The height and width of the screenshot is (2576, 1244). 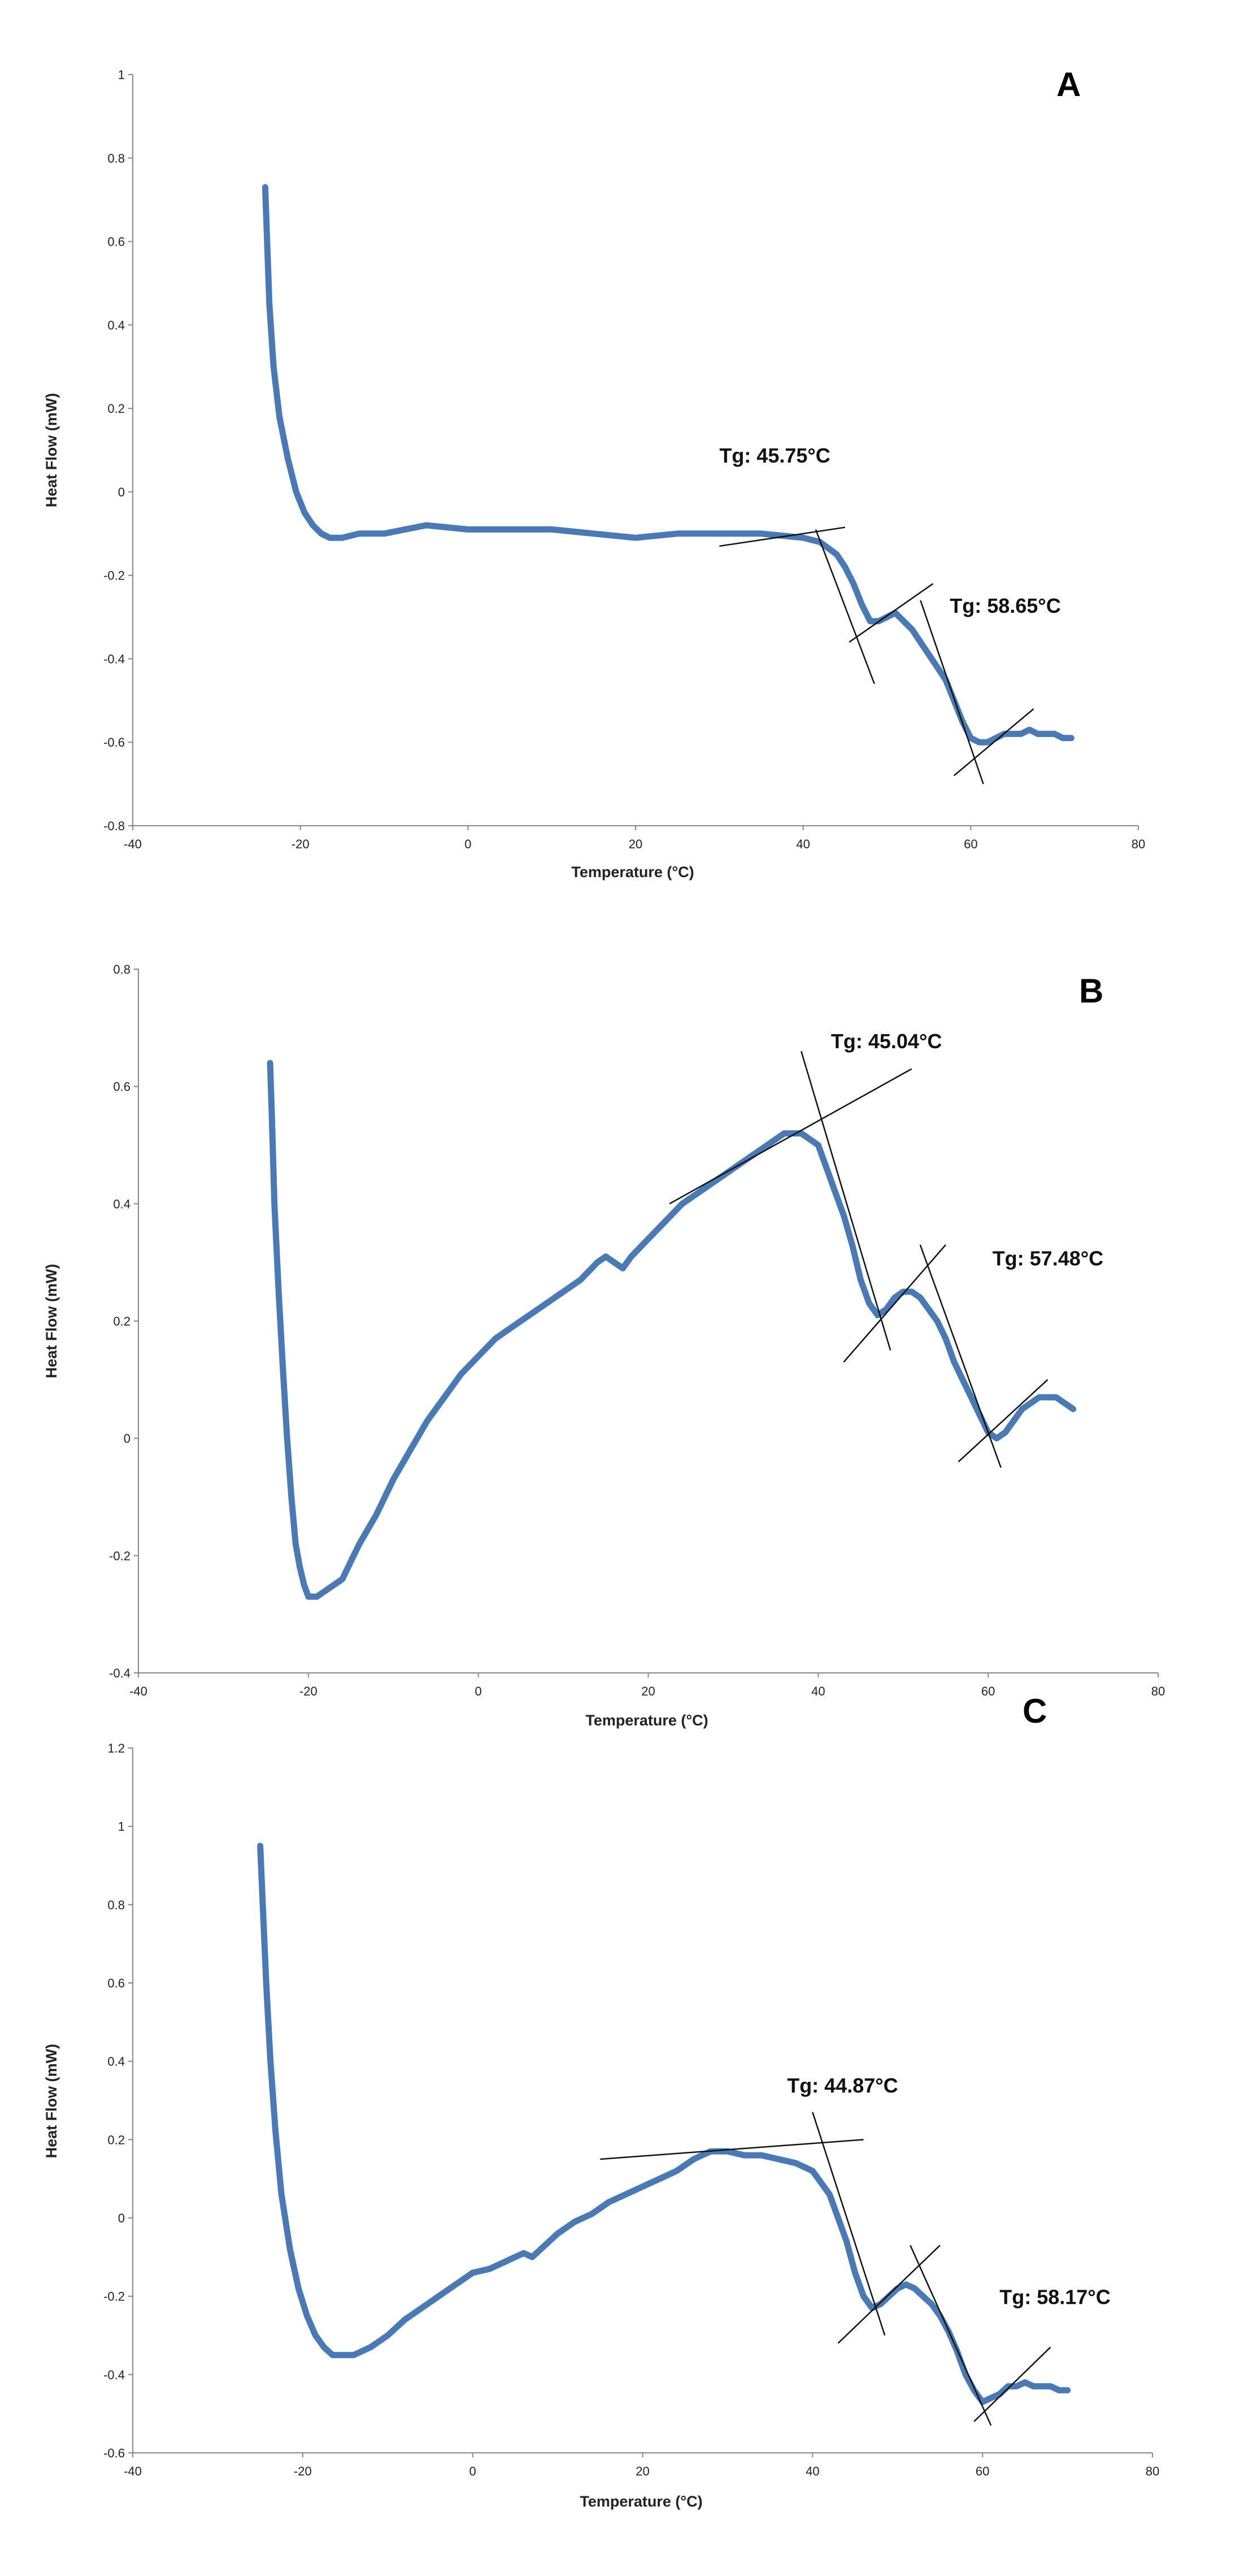 What do you see at coordinates (1091, 991) in the screenshot?
I see `panel-letter: B` at bounding box center [1091, 991].